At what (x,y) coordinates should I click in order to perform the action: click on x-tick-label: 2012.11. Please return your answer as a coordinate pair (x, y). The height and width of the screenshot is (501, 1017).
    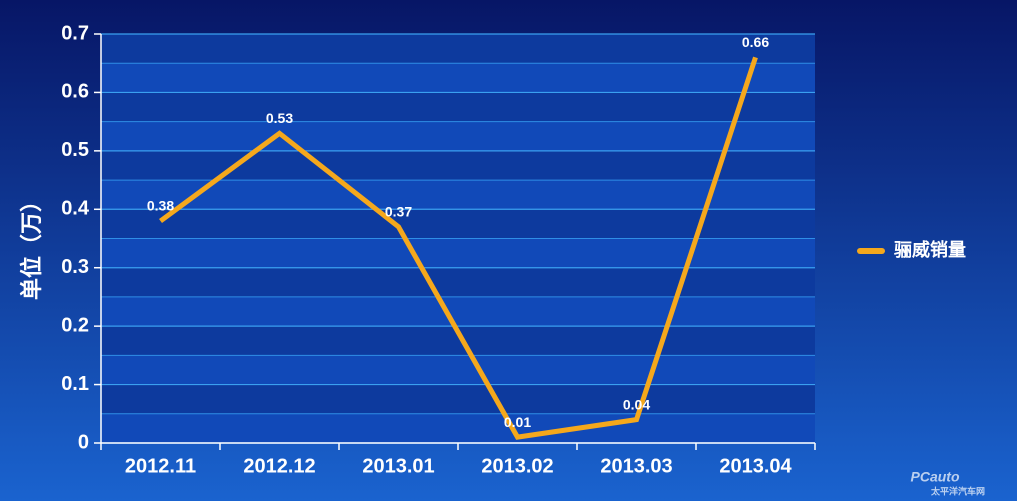
    Looking at the image, I should click on (160, 466).